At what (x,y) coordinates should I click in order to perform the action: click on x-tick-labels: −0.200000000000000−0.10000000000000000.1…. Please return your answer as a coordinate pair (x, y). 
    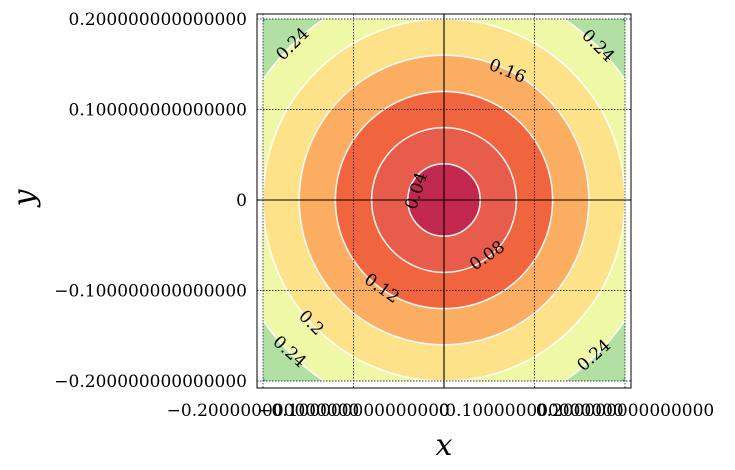
    Looking at the image, I should click on (441, 411).